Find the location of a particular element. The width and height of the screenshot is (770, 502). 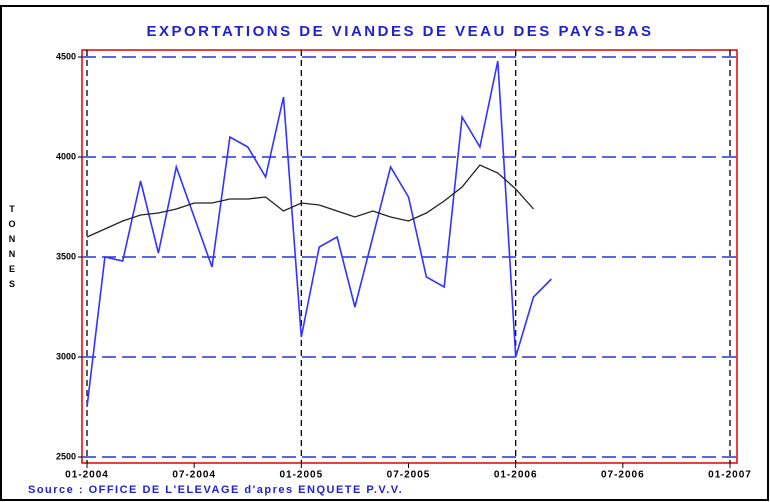

x-tick-label: 07-2004 is located at coordinates (194, 475).